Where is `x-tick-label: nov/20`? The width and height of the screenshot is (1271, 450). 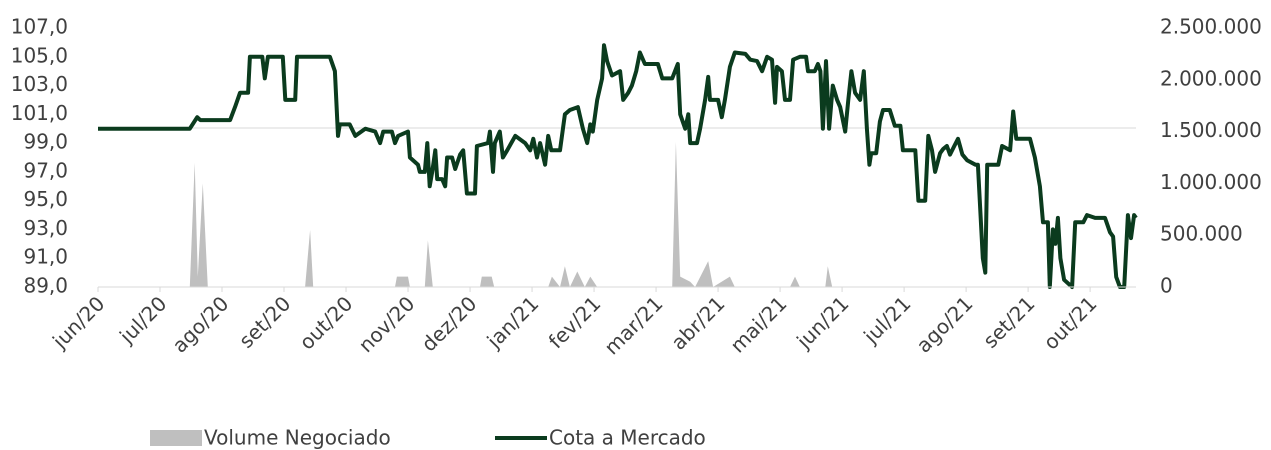 x-tick-label: nov/20 is located at coordinates (387, 324).